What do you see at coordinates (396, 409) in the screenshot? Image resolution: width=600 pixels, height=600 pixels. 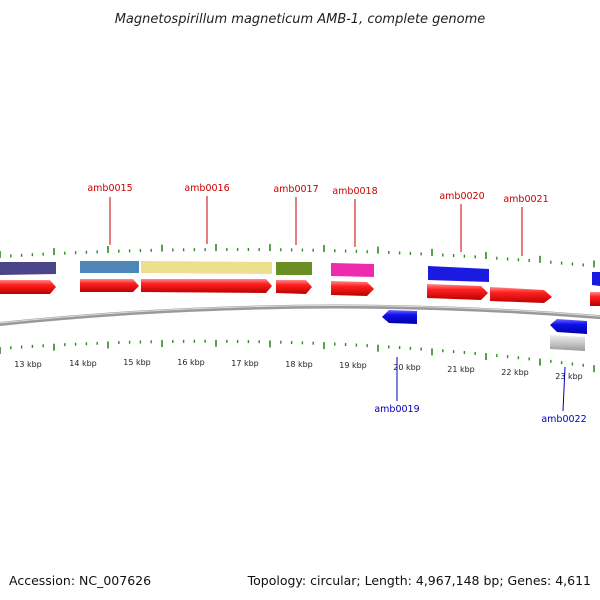 I see `gene-label-amb0019: amb0019` at bounding box center [396, 409].